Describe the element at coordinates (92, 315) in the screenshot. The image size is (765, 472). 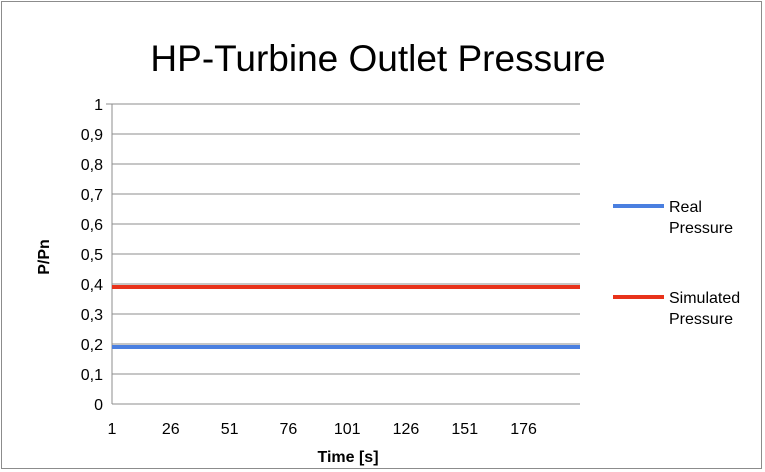
I see `y-tick-label: 0,3` at that location.